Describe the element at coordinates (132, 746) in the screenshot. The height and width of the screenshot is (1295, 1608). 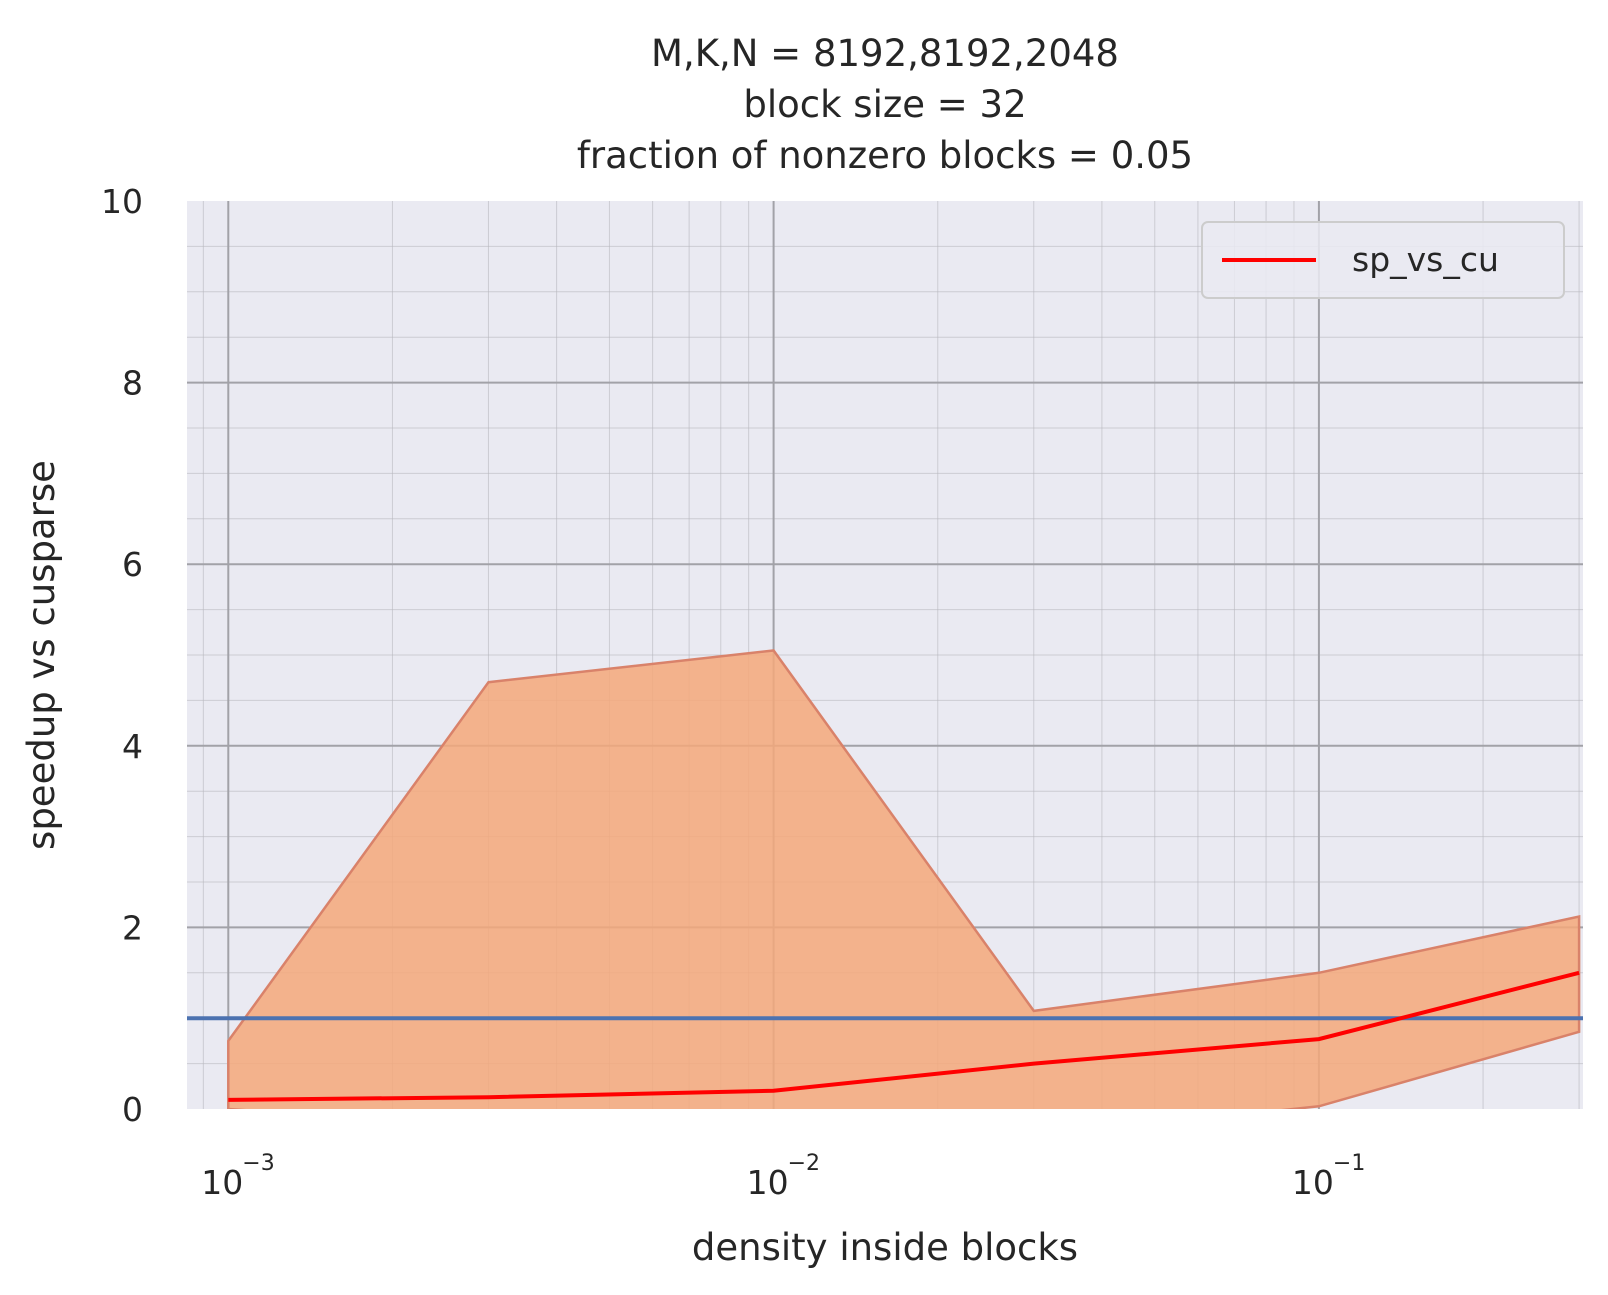
I see `y-tick-label: 4` at that location.